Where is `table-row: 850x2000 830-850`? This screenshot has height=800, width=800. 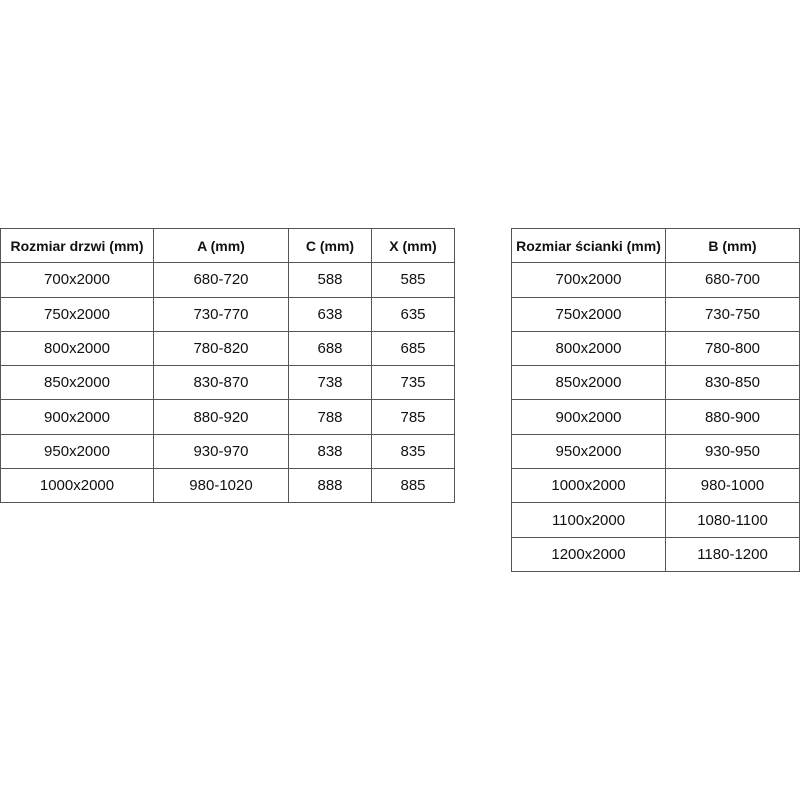 table-row: 850x2000 830-850 is located at coordinates (655, 383).